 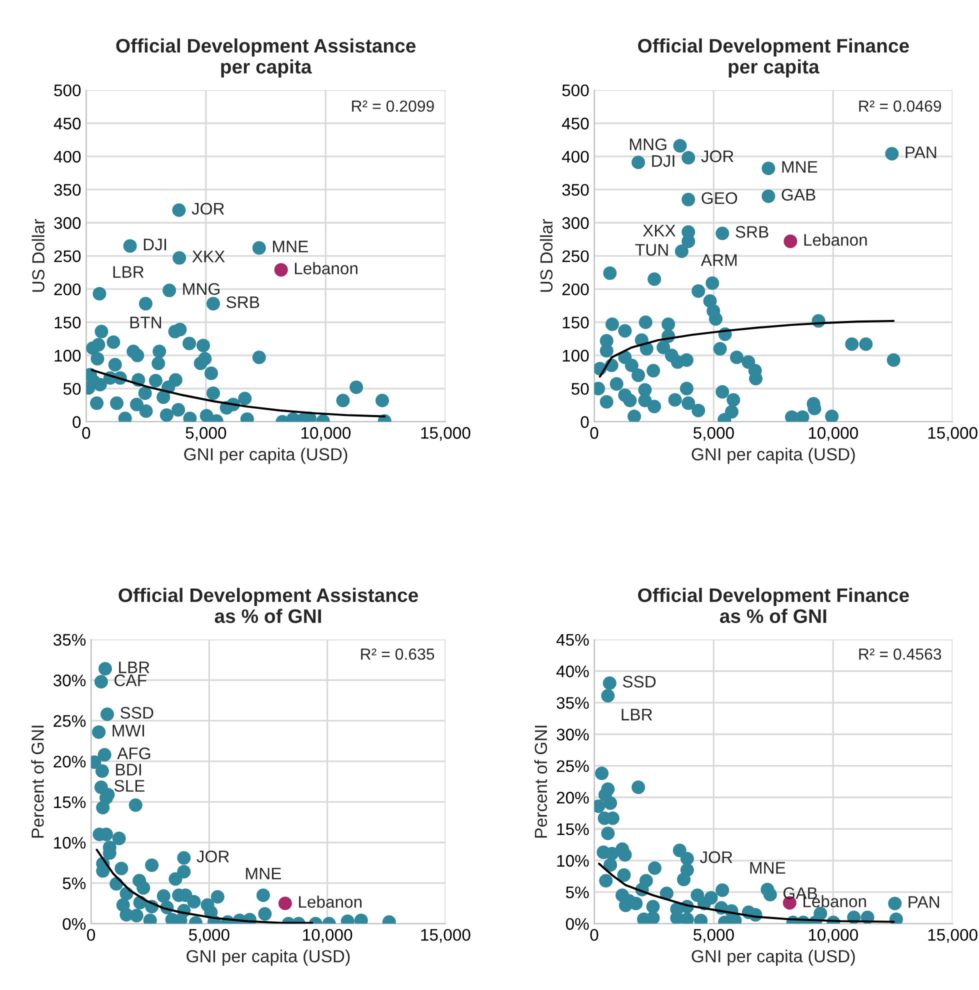 What do you see at coordinates (67, 124) in the screenshot?
I see `y-tick-label: 450` at bounding box center [67, 124].